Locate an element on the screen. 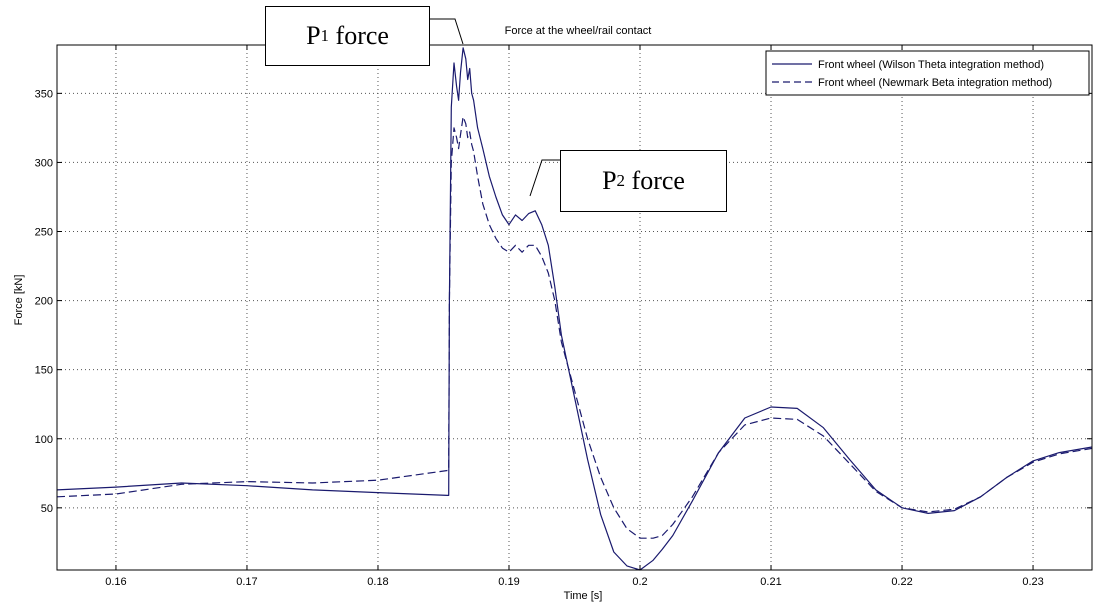  y-tick-label: 250 is located at coordinates (44, 233).